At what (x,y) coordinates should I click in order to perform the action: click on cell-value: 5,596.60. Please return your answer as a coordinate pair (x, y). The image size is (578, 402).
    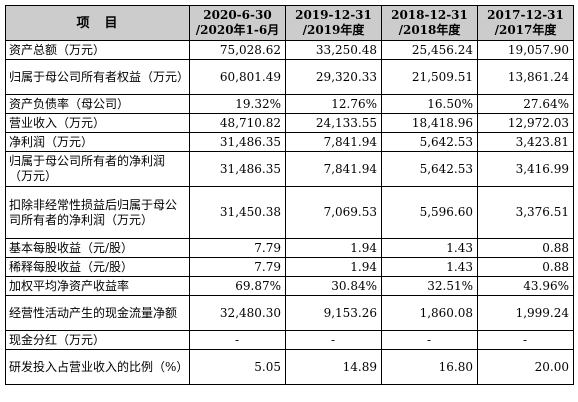
    Looking at the image, I should click on (429, 212).